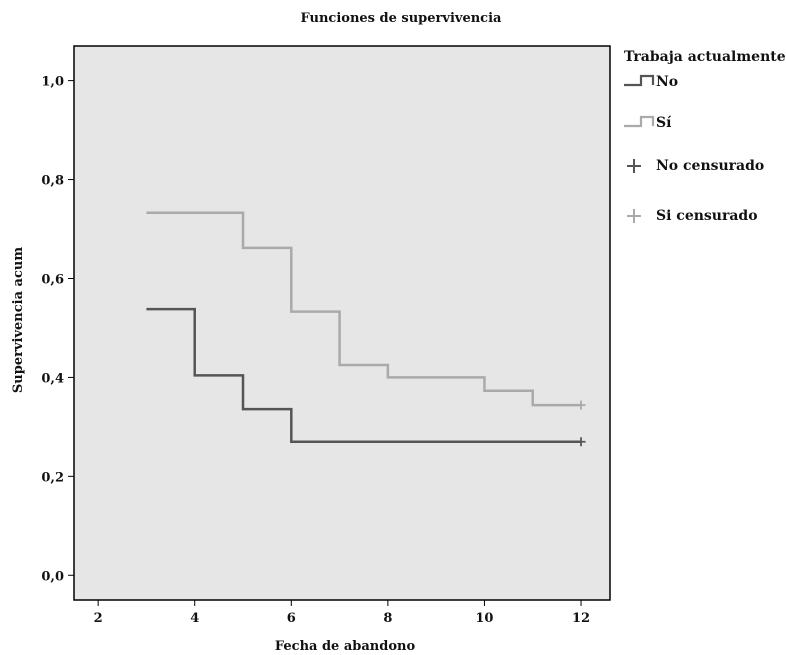  I want to click on chart-title: Funciones de supervivencia, so click(401, 18).